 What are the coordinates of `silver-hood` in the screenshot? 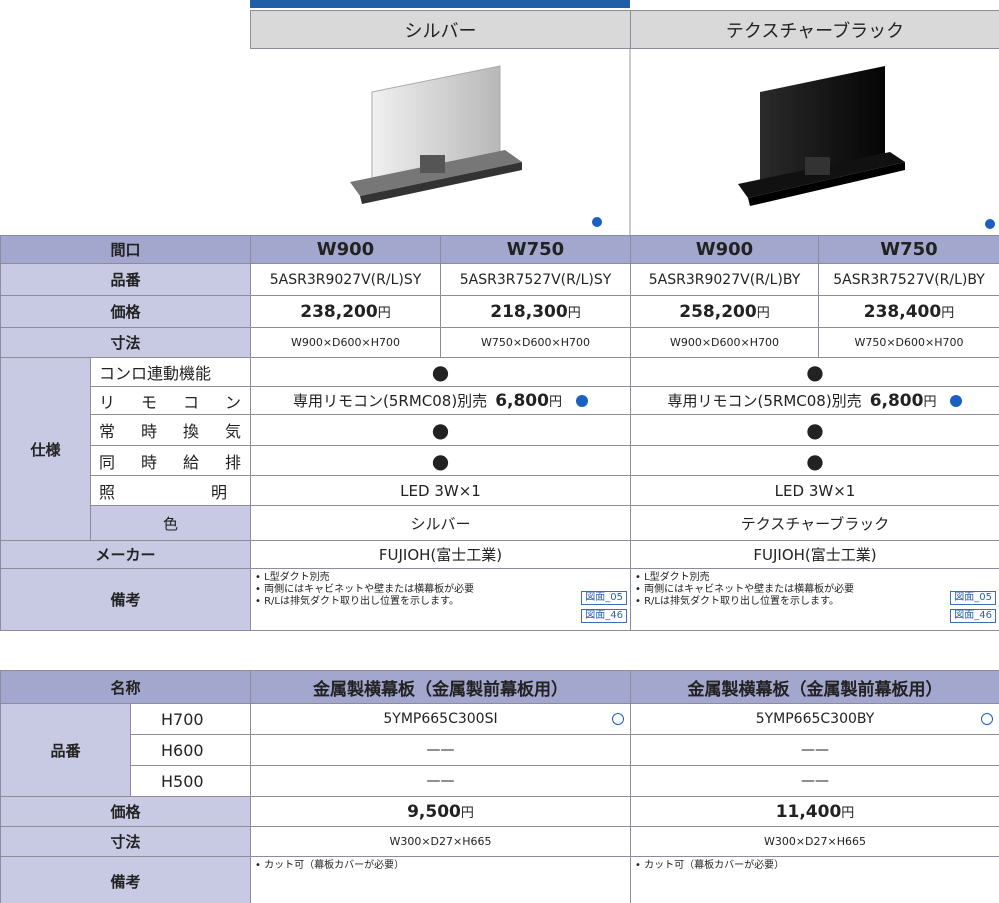 It's located at (436, 134).